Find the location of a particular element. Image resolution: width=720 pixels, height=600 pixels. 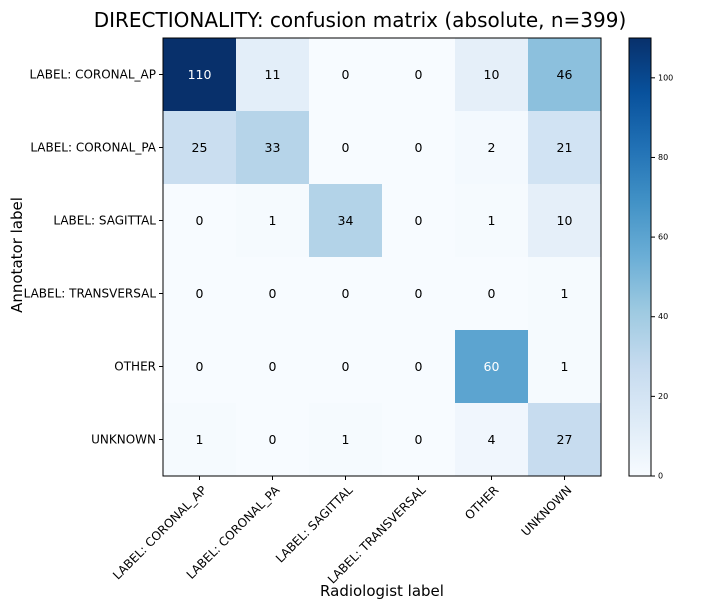

colorbar-tick-label: 20 is located at coordinates (663, 396).